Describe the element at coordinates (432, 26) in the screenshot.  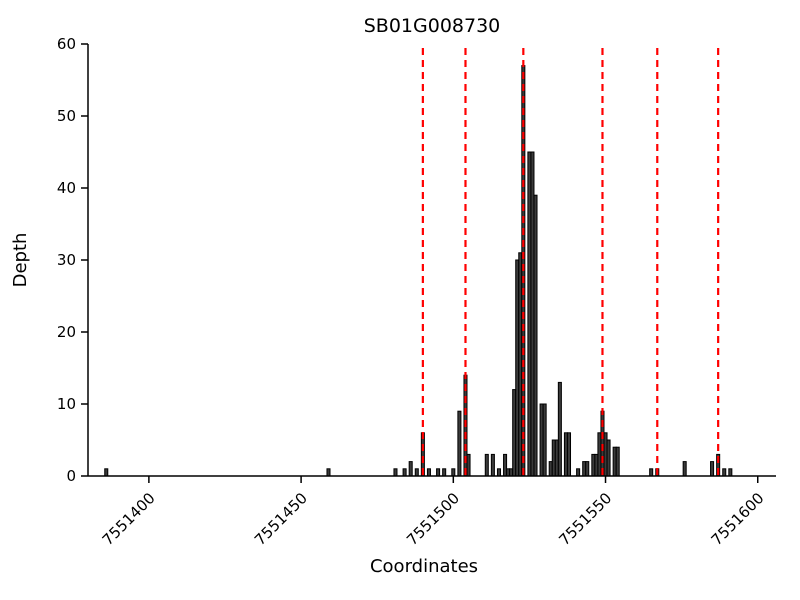
I see `chart-title: SB01G008730` at that location.